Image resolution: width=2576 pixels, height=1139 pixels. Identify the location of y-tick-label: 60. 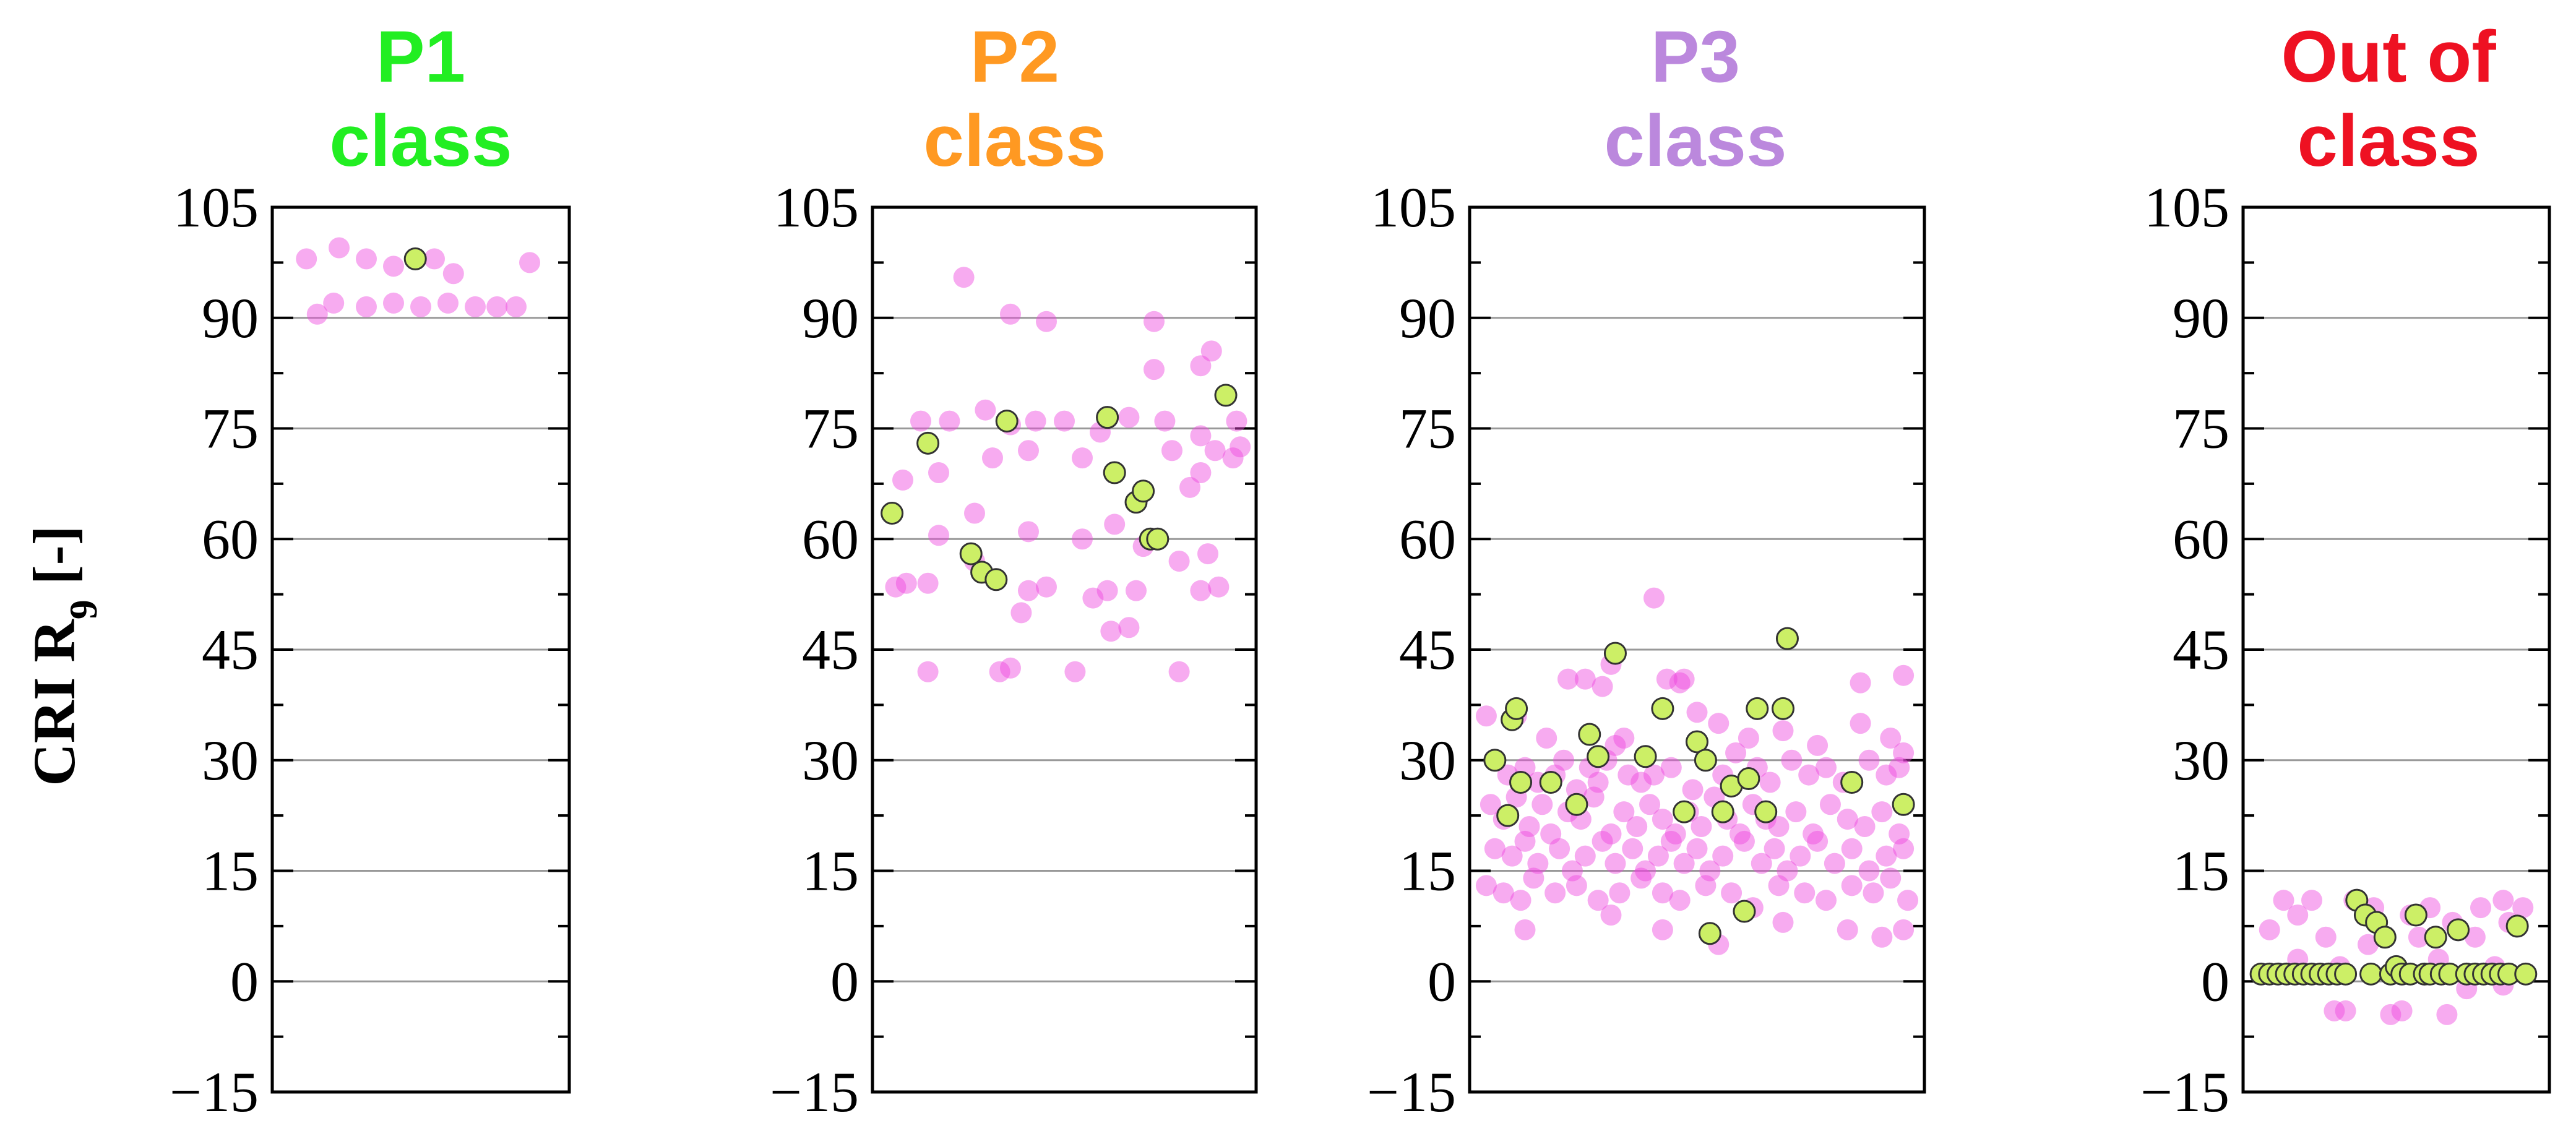
(230, 538).